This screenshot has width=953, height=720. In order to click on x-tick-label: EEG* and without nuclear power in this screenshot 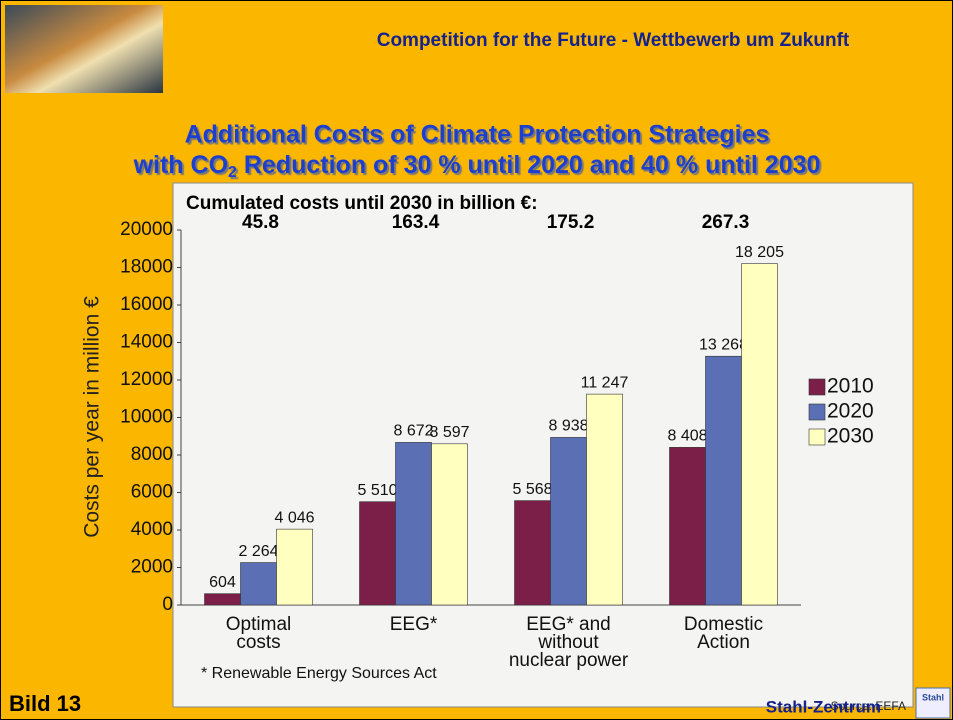, I will do `click(568, 642)`.